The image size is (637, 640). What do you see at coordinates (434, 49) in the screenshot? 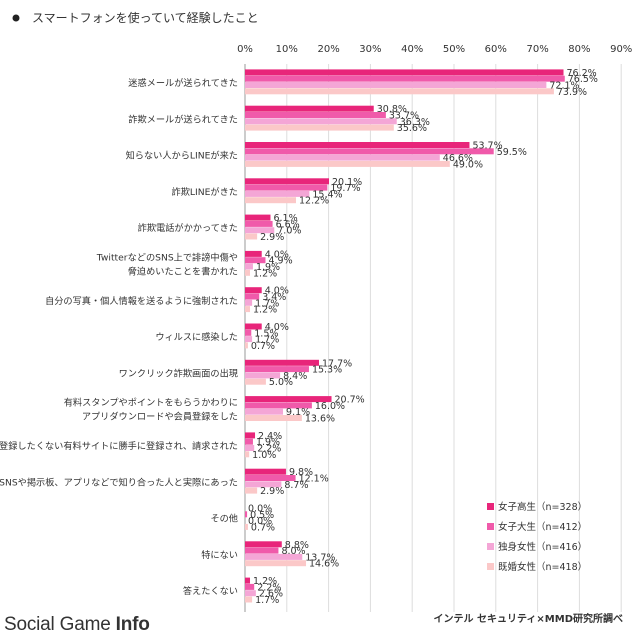
I see `x-axis-ticks: 0% 10% 20% 30% 40% 50% 60% 70% 80% 90%` at bounding box center [434, 49].